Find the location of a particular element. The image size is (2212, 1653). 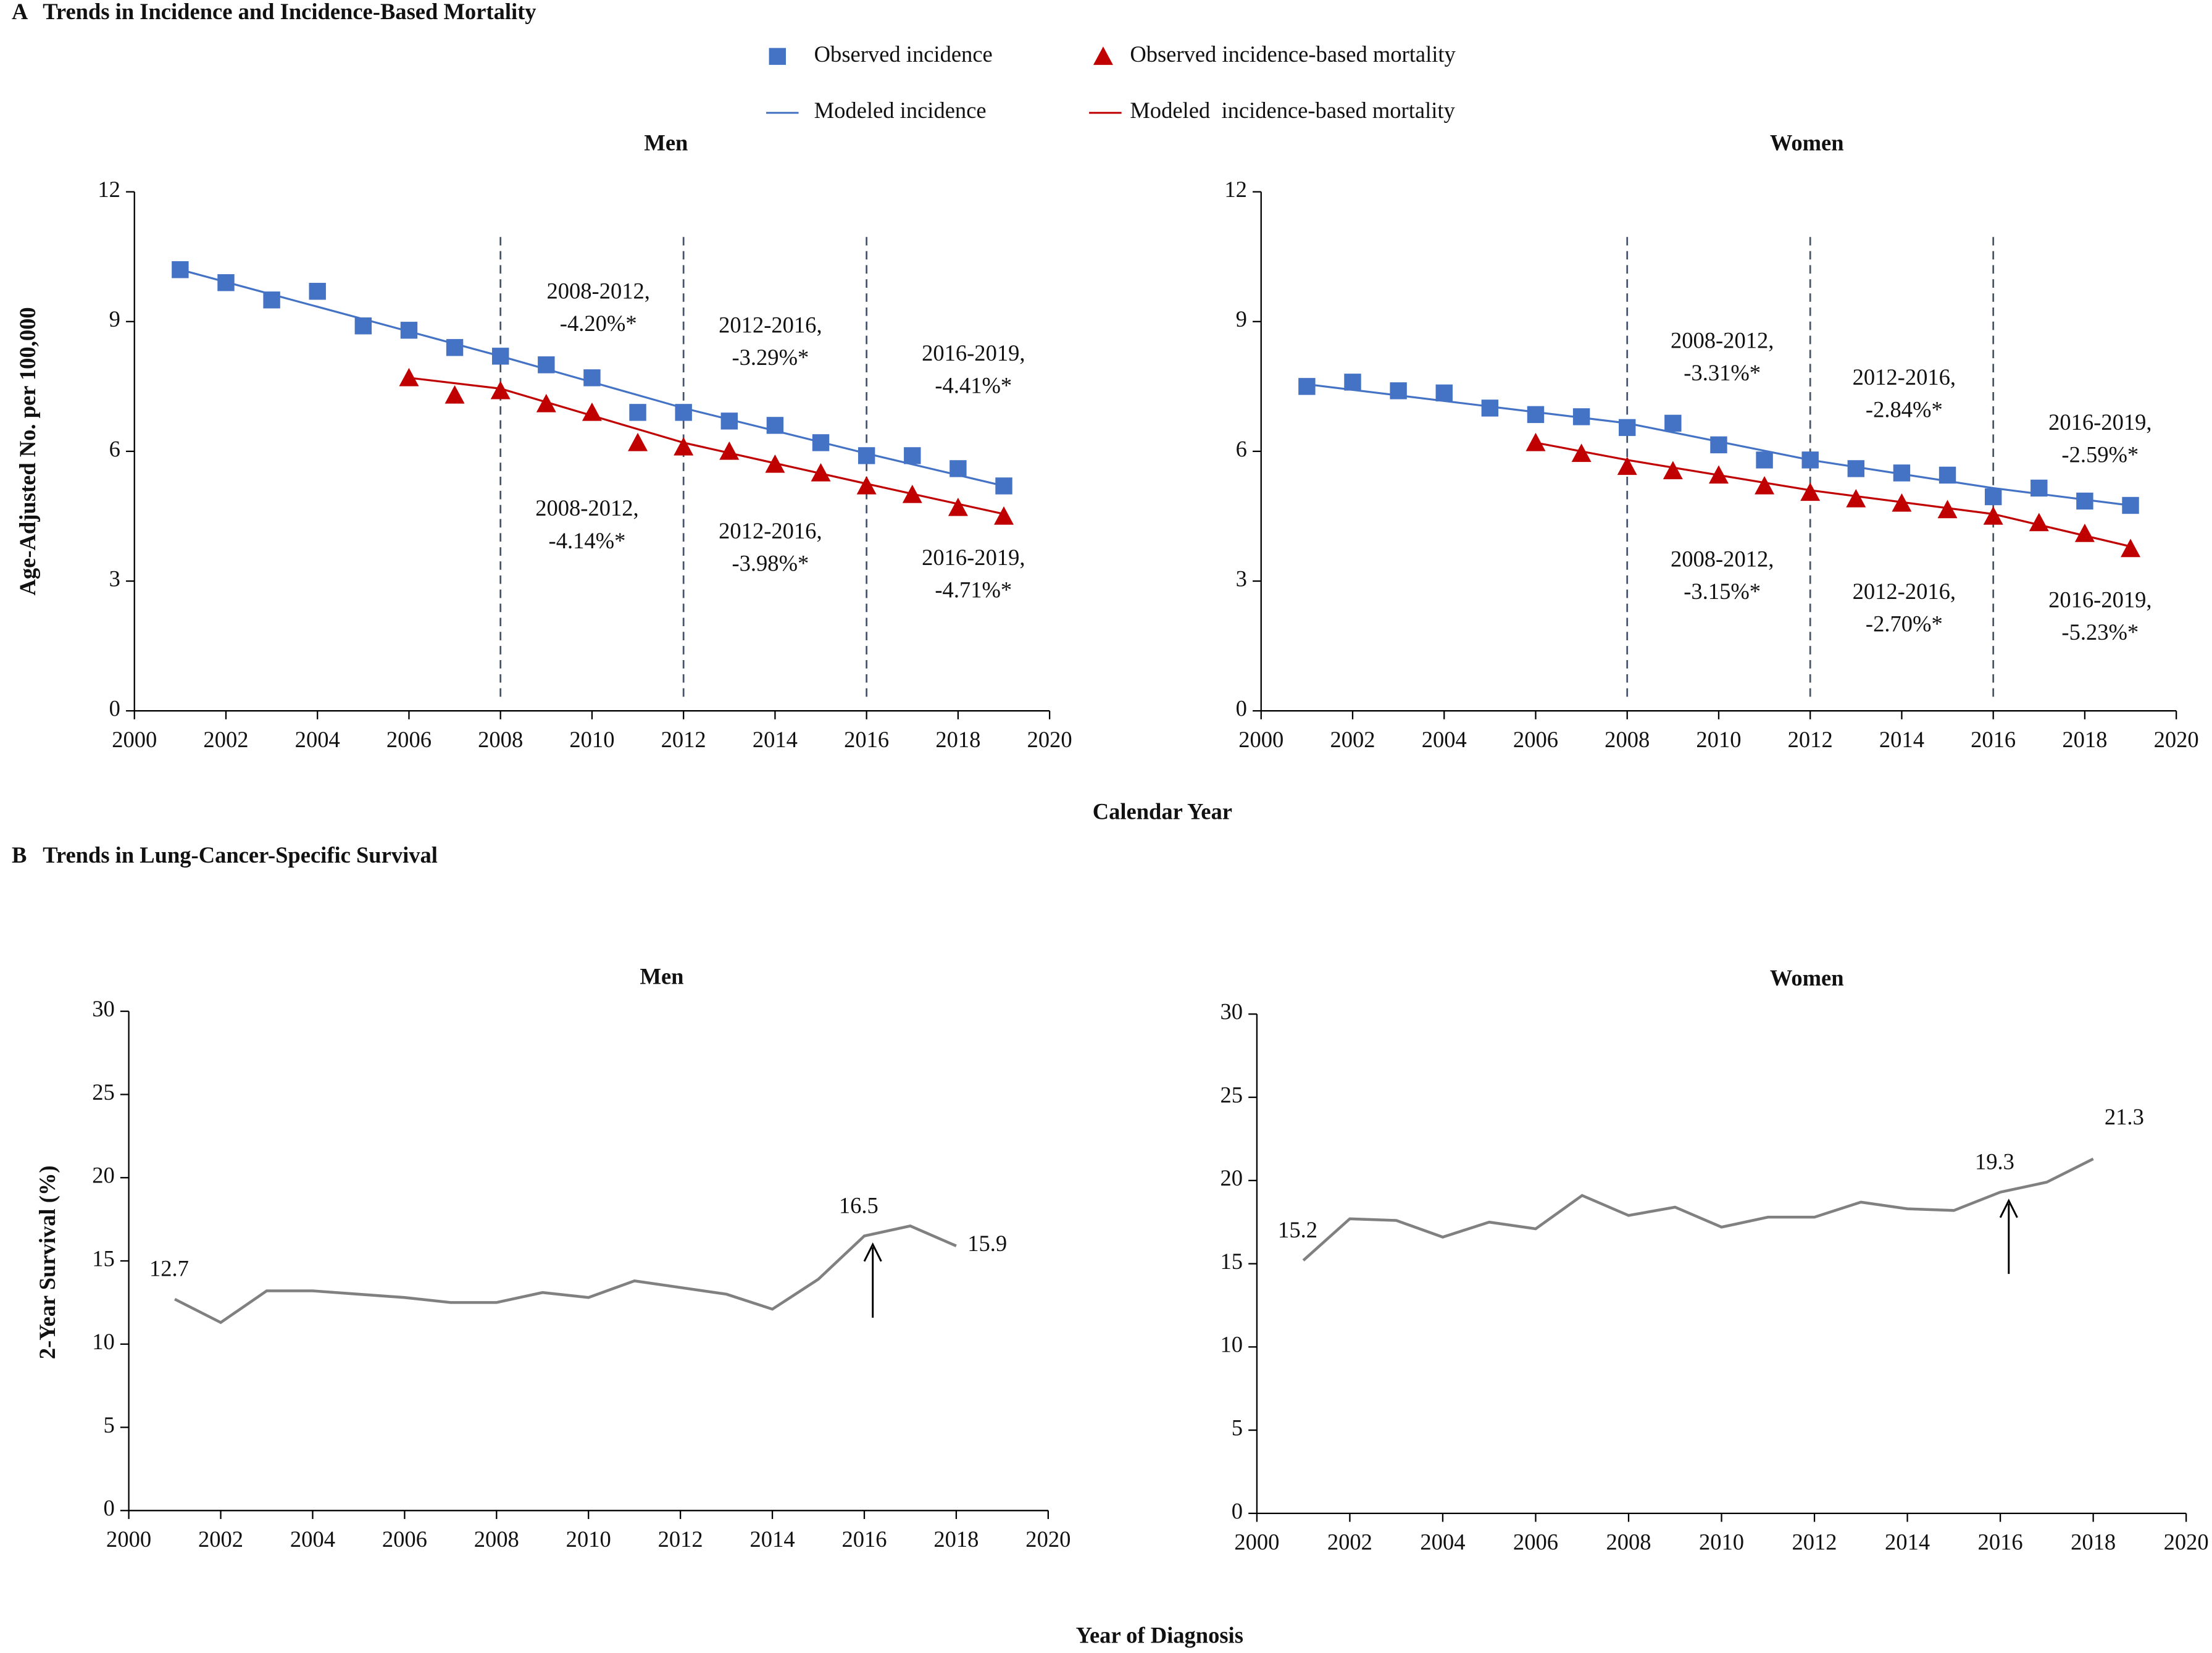

legend-label: Modeled incidence is located at coordinates (900, 110).